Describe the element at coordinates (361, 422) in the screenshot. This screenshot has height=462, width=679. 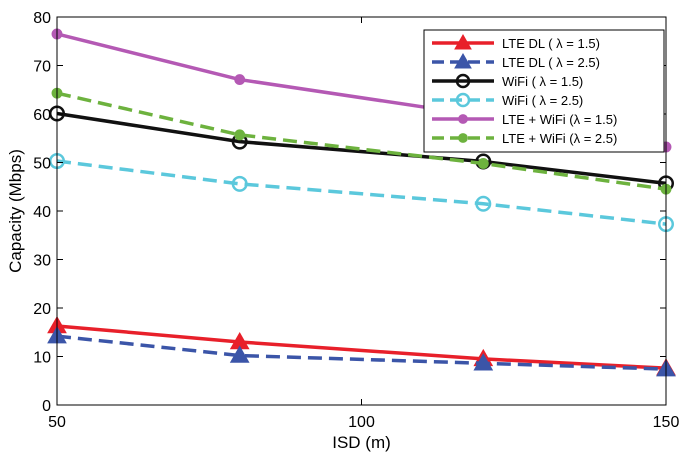
I see `x-tick-label: 100` at that location.